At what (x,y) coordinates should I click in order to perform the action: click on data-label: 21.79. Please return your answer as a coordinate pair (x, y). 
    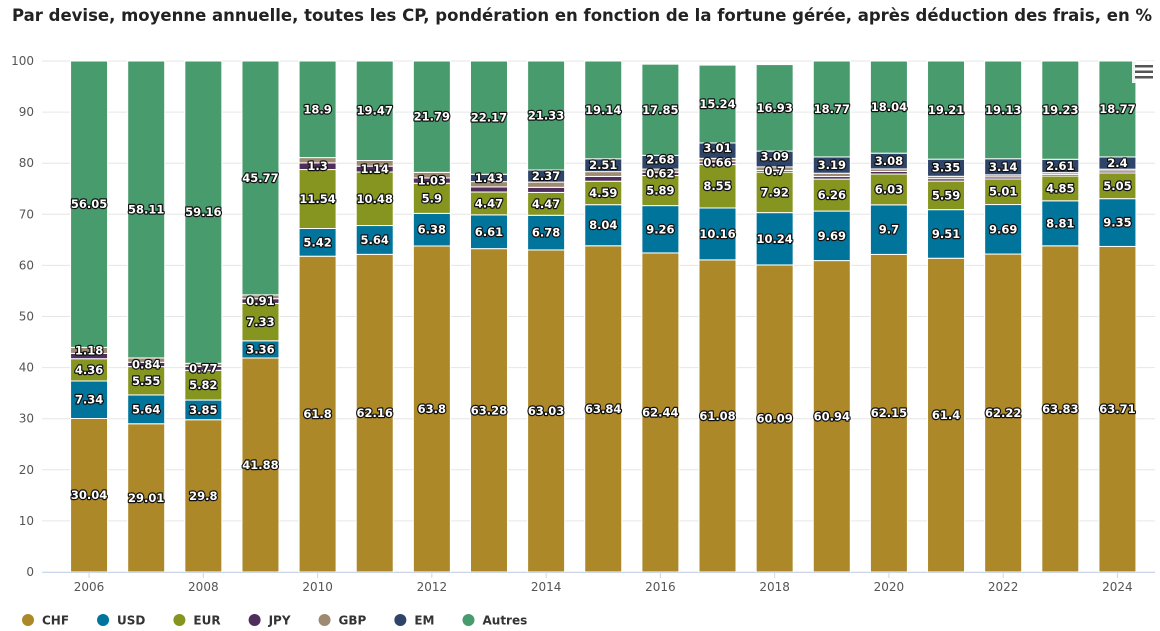
    Looking at the image, I should click on (432, 117).